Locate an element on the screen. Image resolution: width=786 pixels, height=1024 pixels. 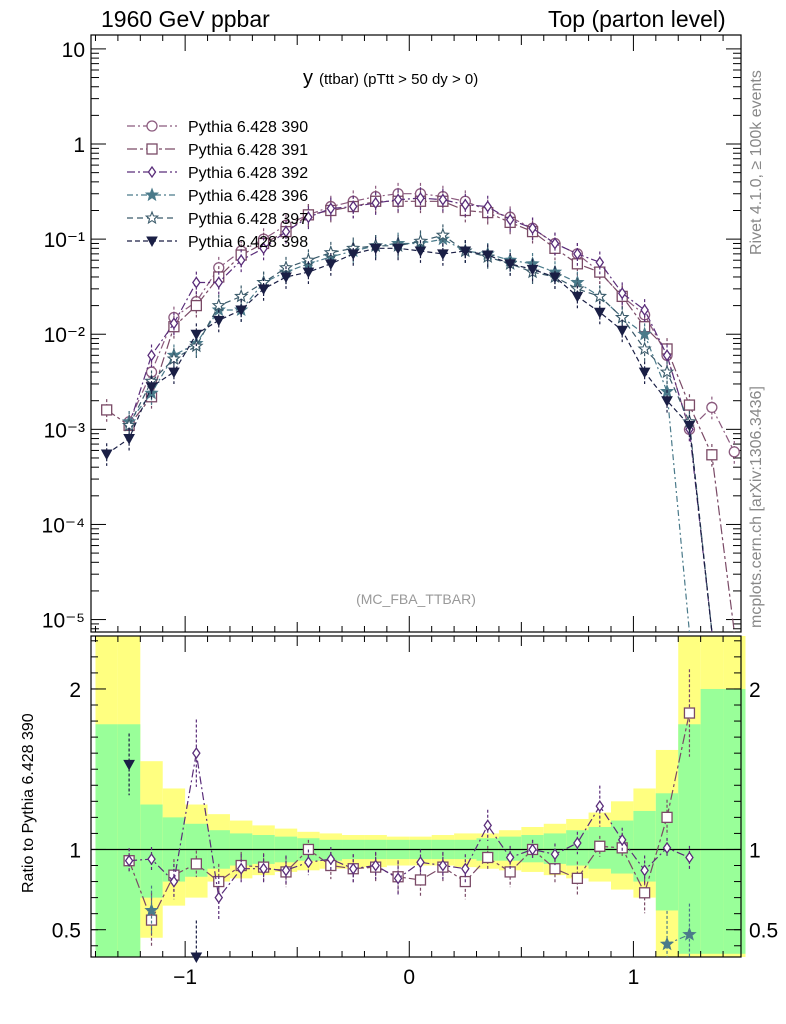
analysis-label: (MC_FBA_TTBAR) is located at coordinates (416, 599).